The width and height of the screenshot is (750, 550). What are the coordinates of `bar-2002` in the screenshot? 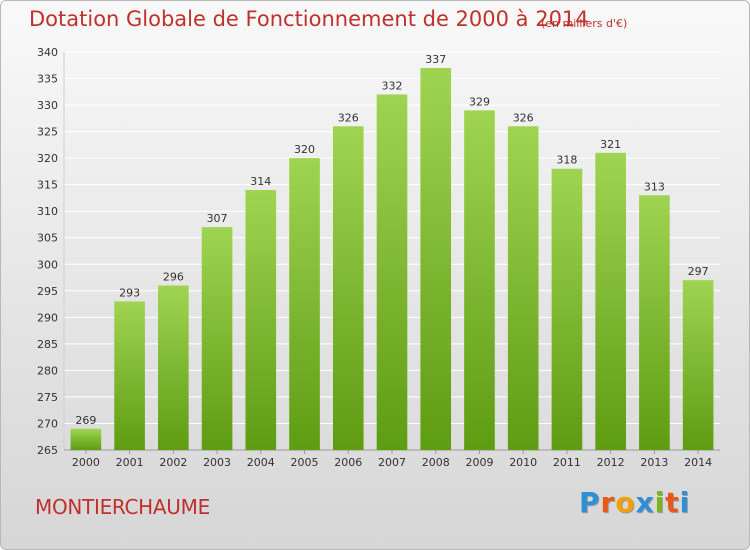 It's located at (173, 367).